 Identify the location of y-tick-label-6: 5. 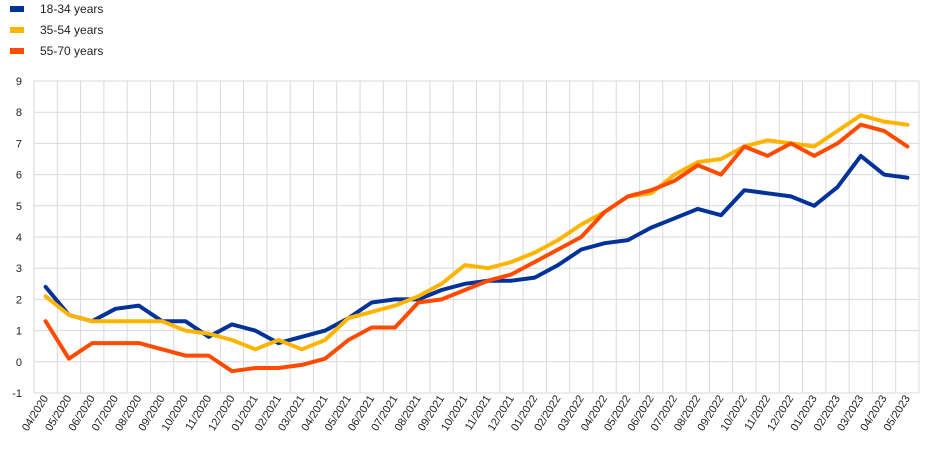
(19, 207).